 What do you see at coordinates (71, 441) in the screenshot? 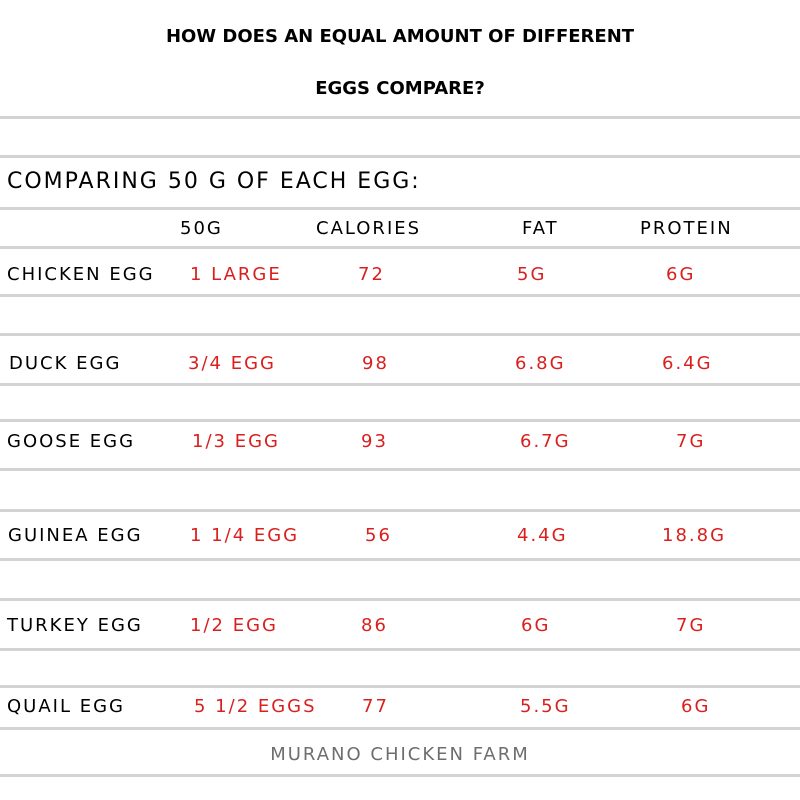
I see `row-label-goose: GOOSE EGG` at bounding box center [71, 441].